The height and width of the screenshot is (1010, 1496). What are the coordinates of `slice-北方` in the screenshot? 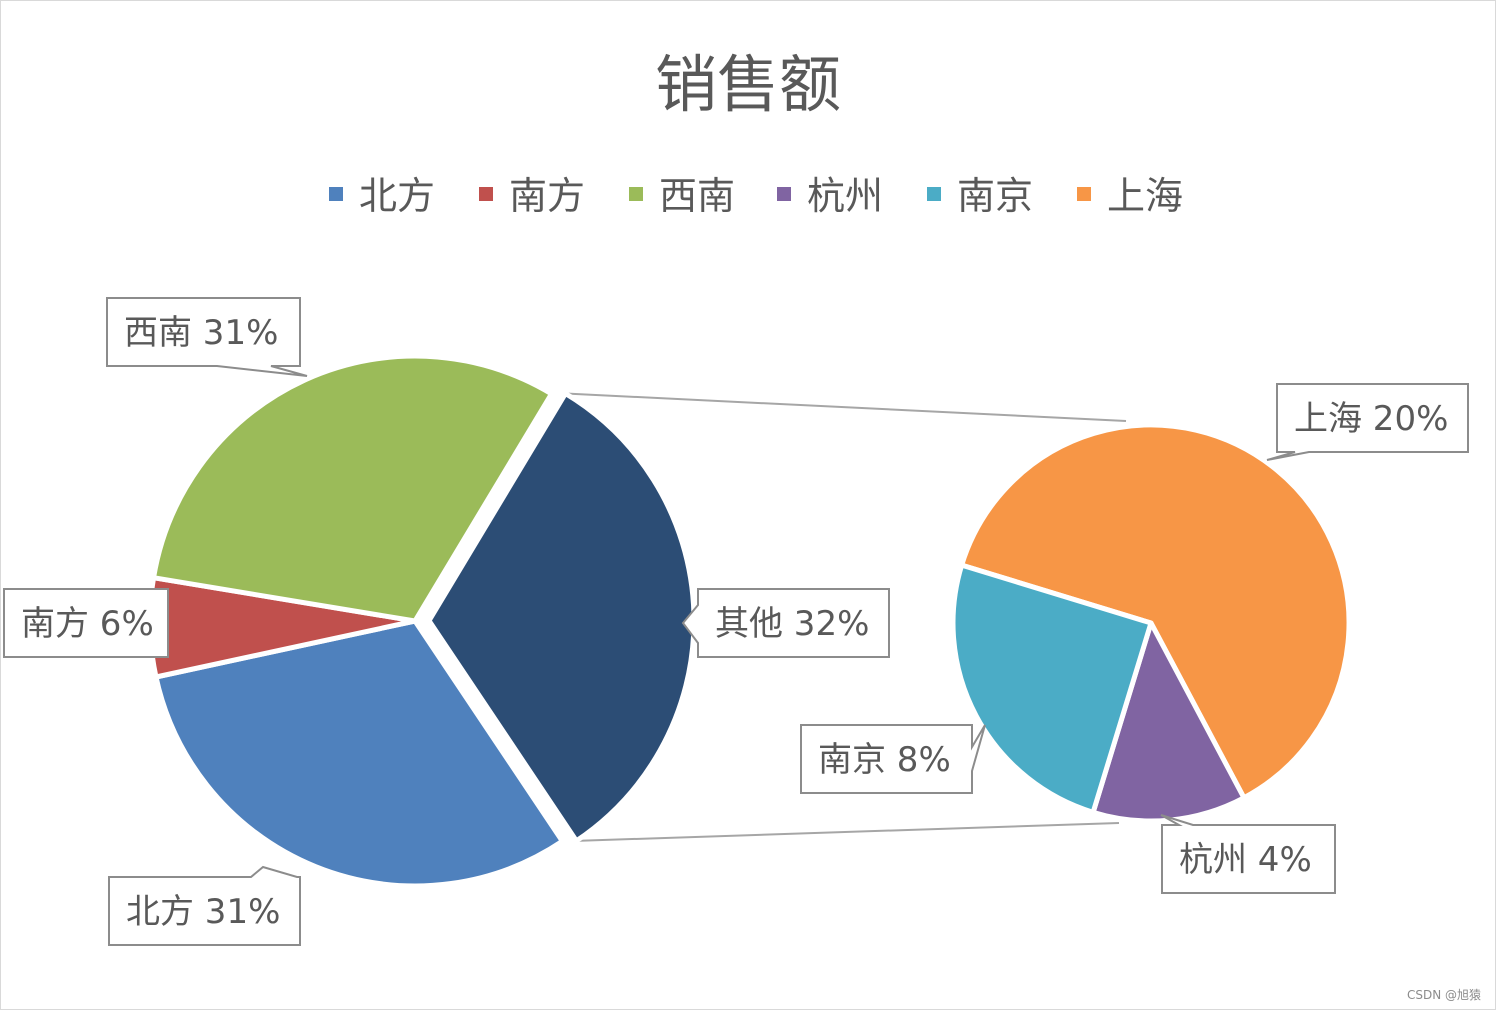 It's located at (359, 753).